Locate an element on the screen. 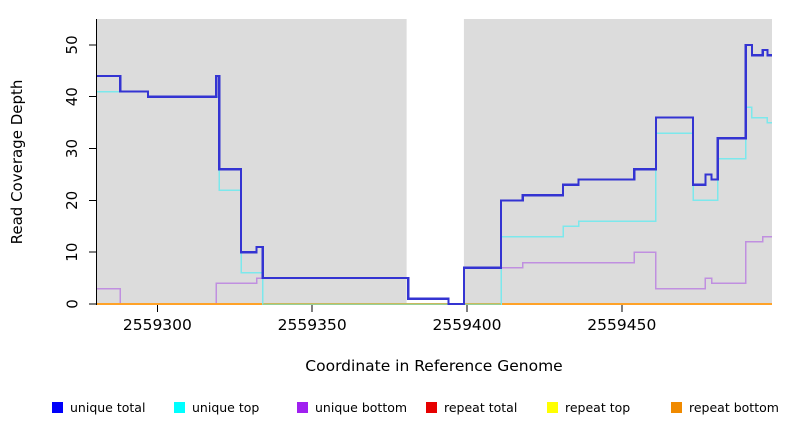  y-tick-label: 10 is located at coordinates (72, 252).